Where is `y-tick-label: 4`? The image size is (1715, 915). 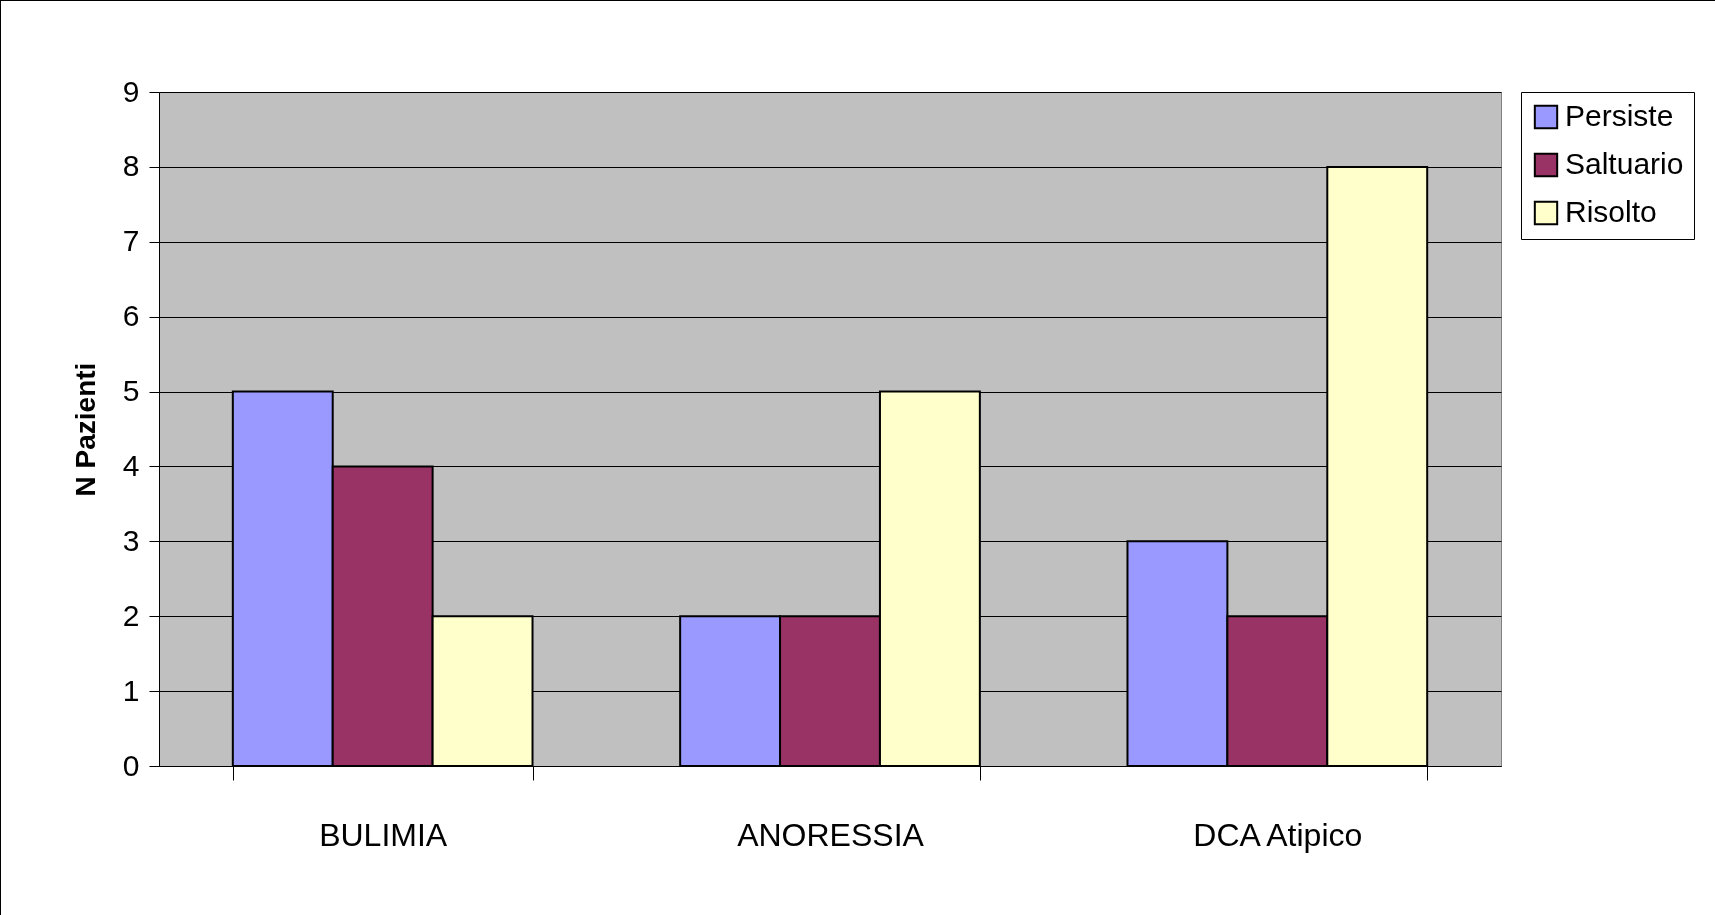 y-tick-label: 4 is located at coordinates (131, 465).